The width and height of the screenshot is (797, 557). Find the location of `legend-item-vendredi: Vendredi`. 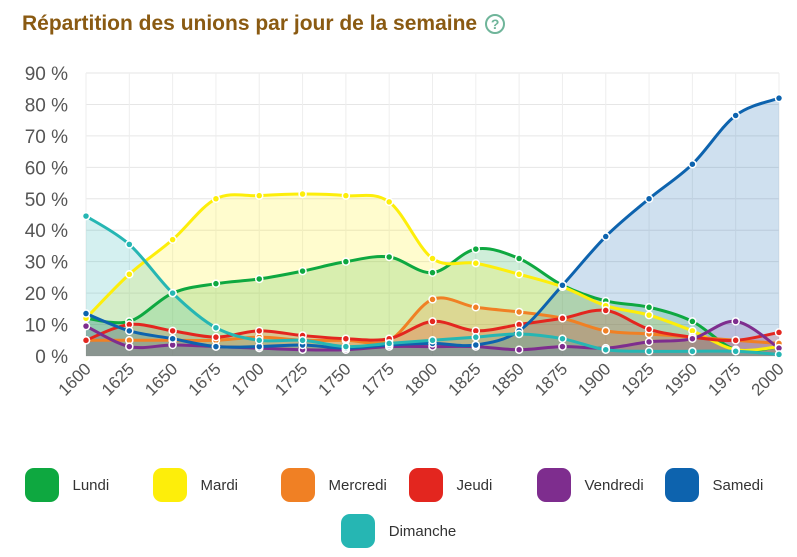

legend-item-vendredi: Vendredi is located at coordinates (590, 485).